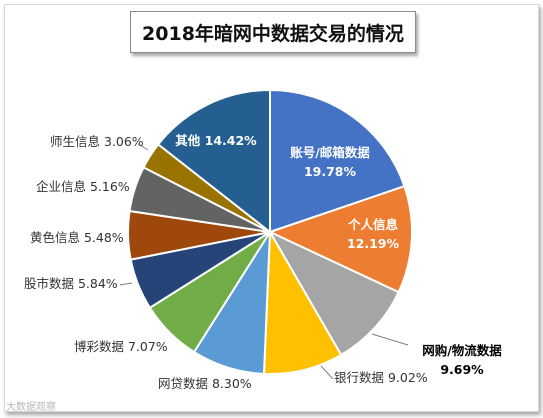 Image resolution: width=543 pixels, height=418 pixels. Describe the element at coordinates (330, 162) in the screenshot. I see `slice-label-1: 账号/邮箱数据 19.78%` at that location.